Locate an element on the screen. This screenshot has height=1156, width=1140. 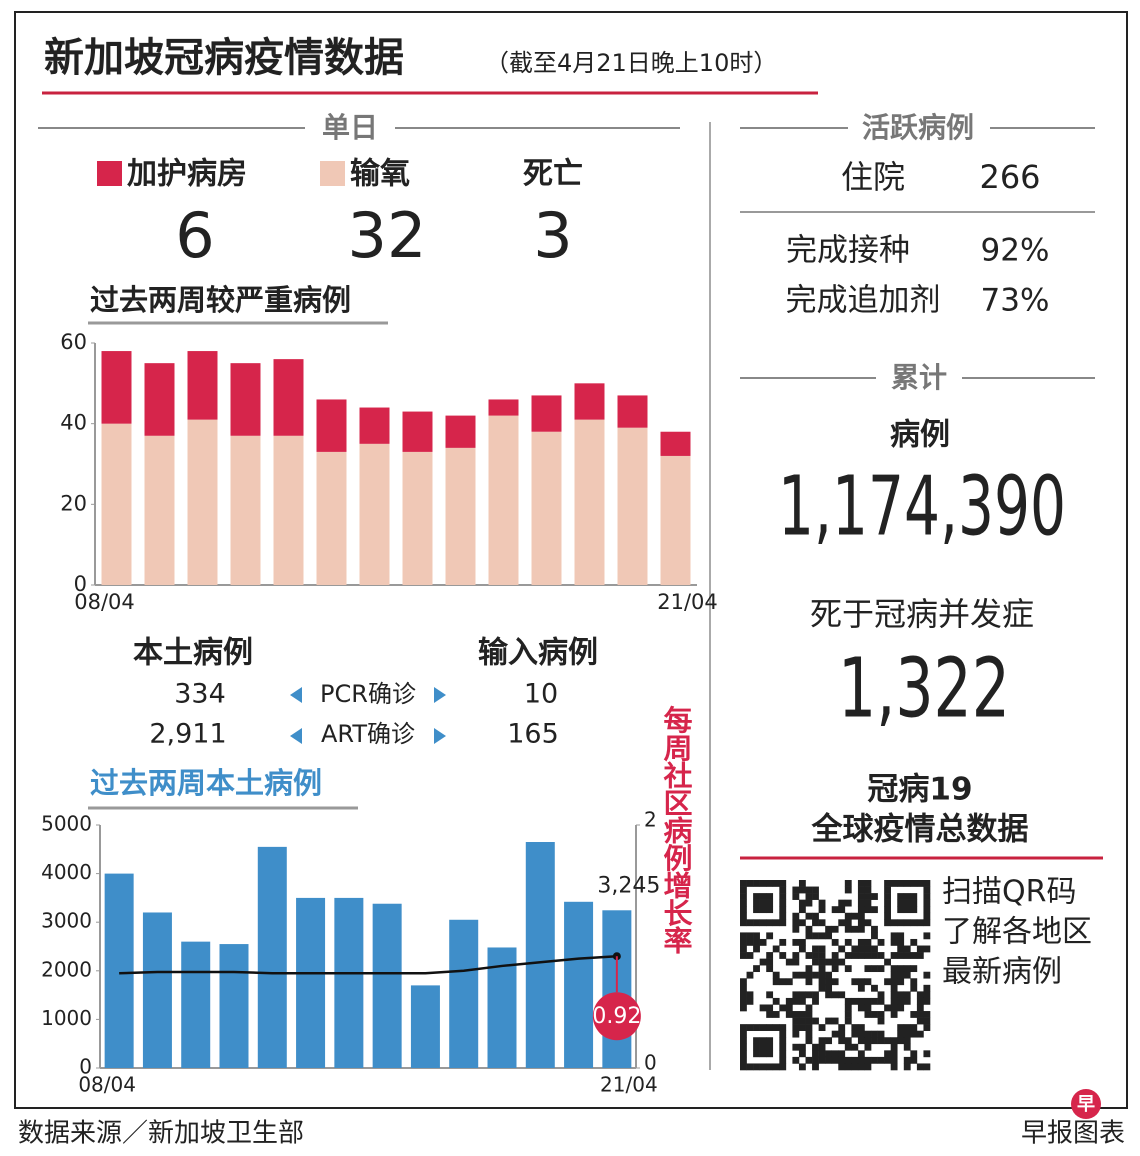
row-label: ART确诊 is located at coordinates (368, 734).